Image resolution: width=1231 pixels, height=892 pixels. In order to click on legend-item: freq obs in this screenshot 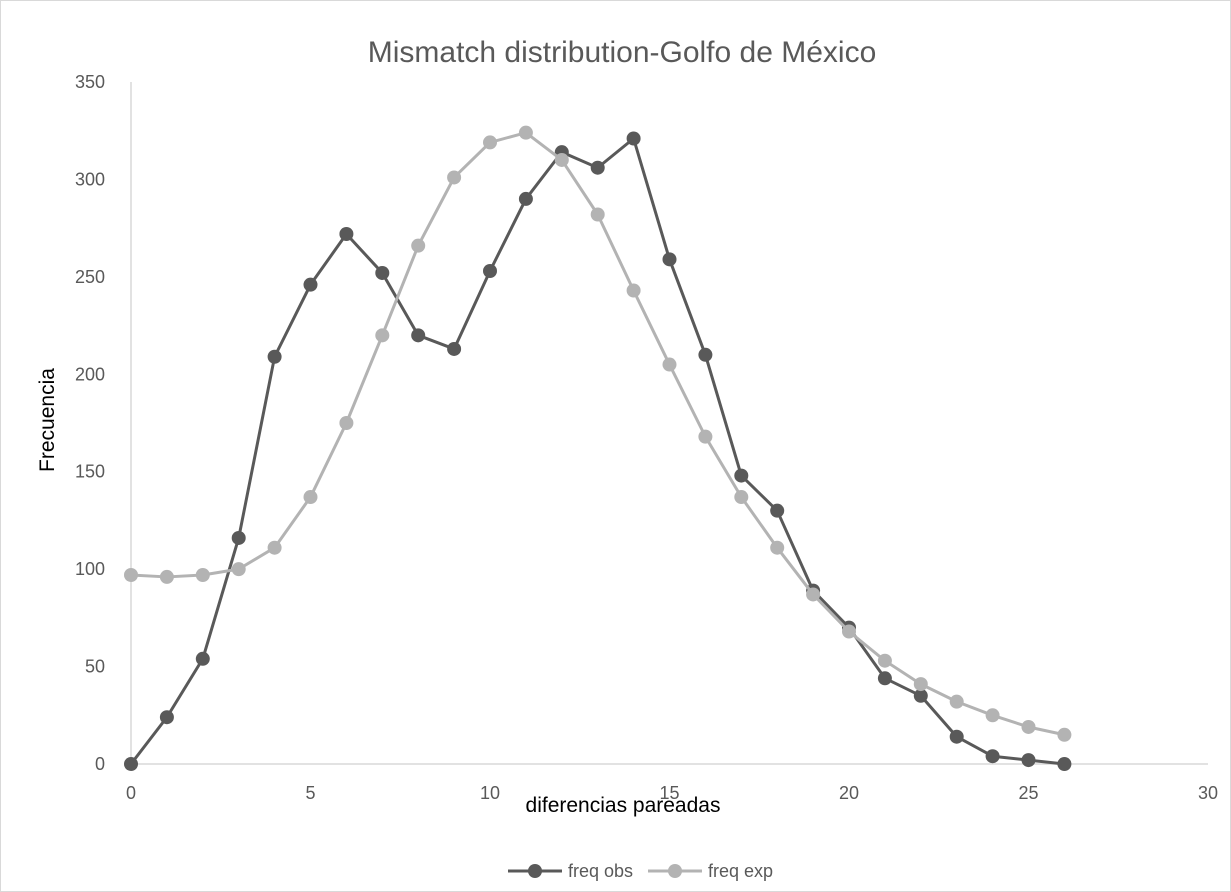, I will do `click(570, 871)`.